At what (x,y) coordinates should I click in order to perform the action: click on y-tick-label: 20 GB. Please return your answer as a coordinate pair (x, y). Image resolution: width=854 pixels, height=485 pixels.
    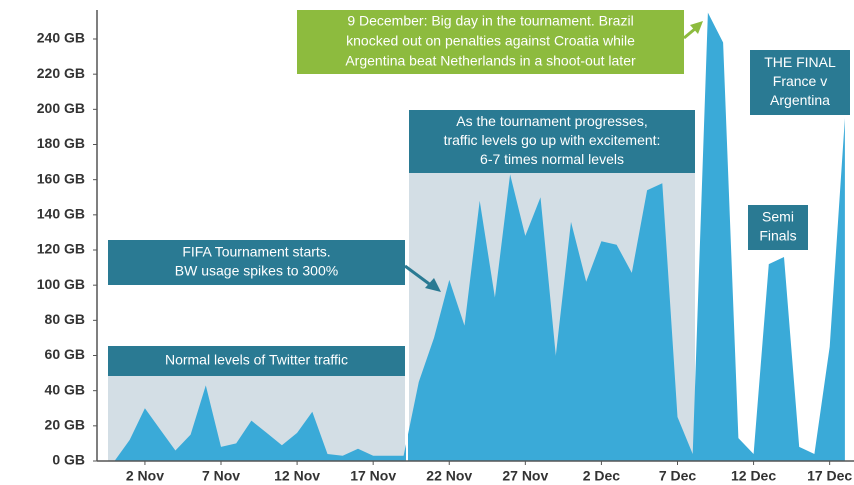
    Looking at the image, I should click on (65, 425).